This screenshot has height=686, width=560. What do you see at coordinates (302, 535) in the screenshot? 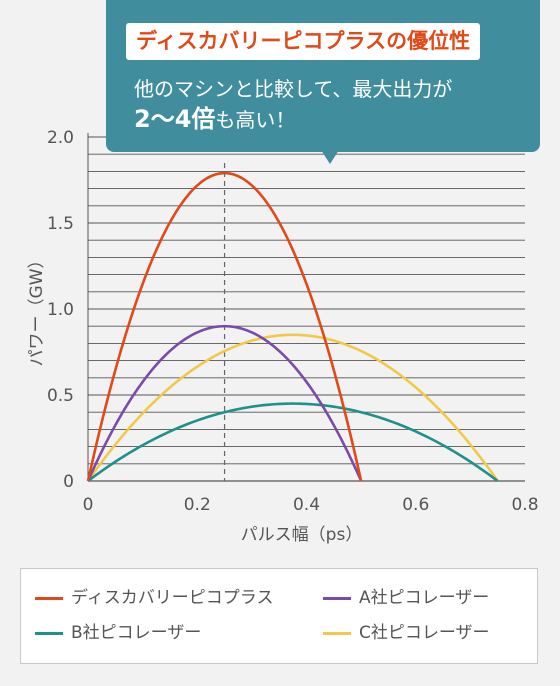
I see `x-axis-label: パルス幅（ps）` at bounding box center [302, 535].